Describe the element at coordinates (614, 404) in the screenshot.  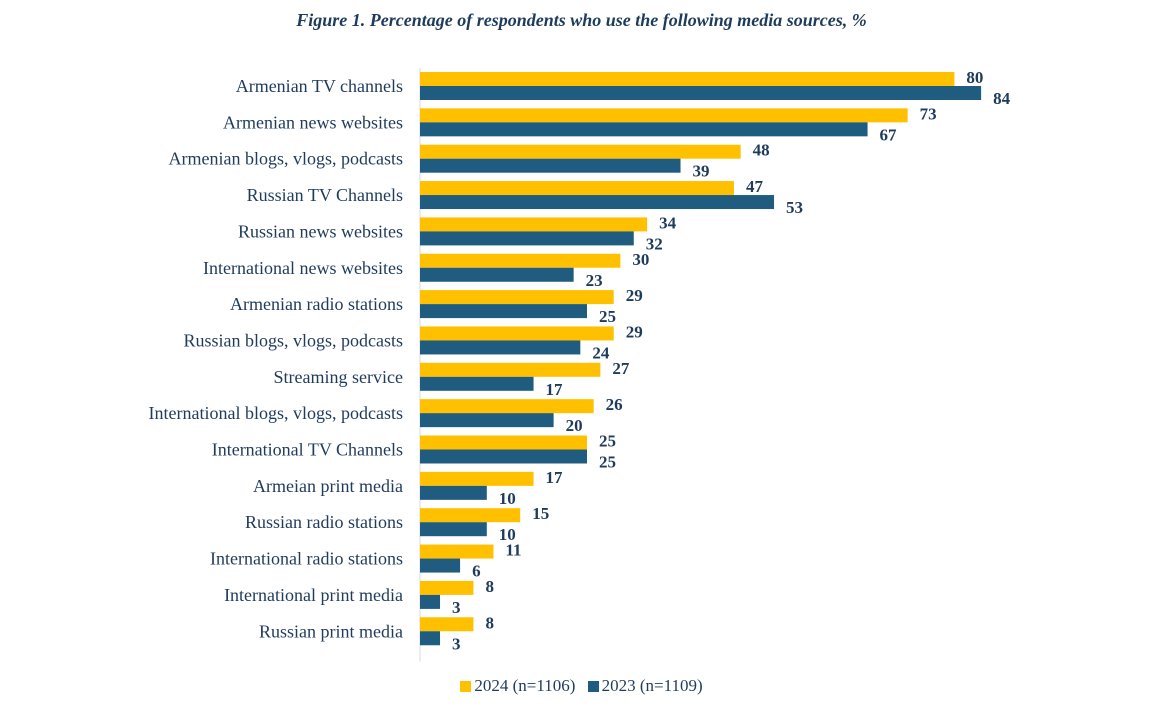
I see `data-label: 26` at that location.